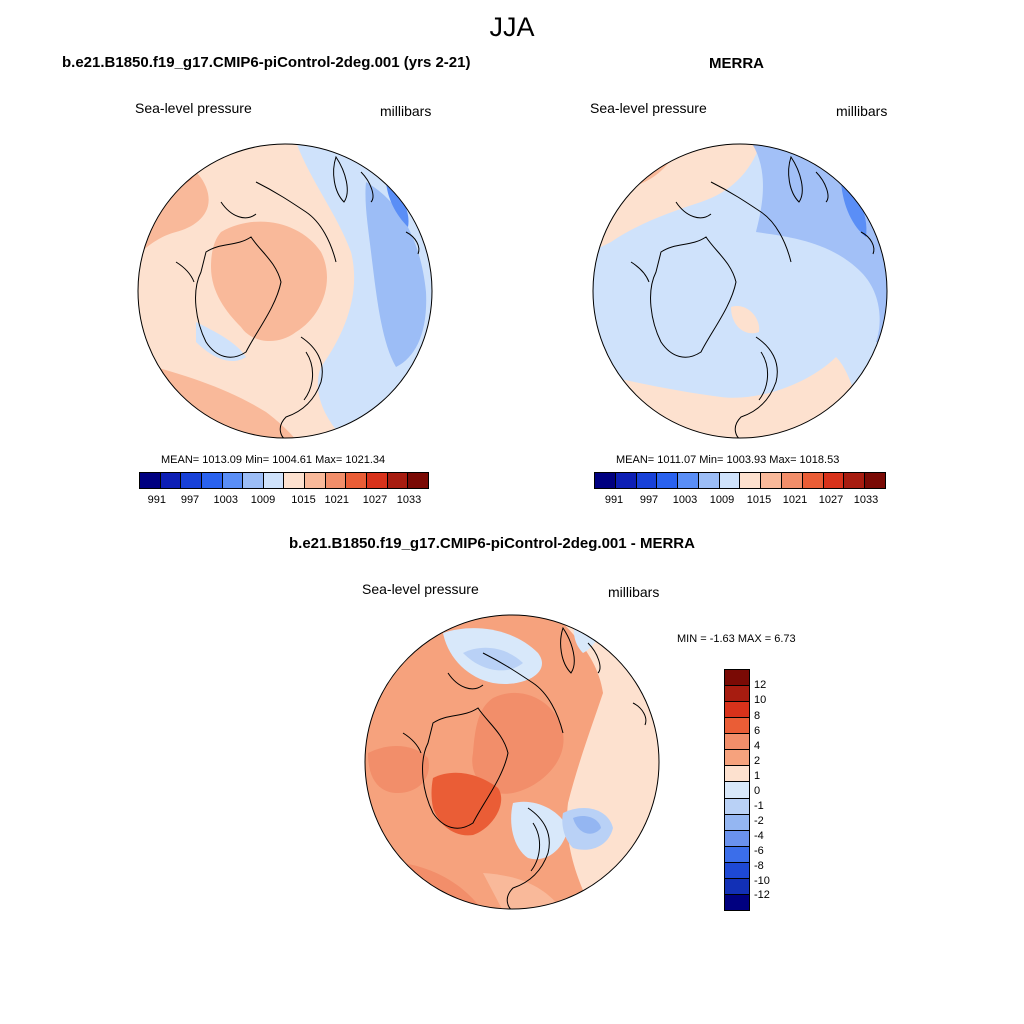  I want to click on obs-tick-label: 1015, so click(759, 500).